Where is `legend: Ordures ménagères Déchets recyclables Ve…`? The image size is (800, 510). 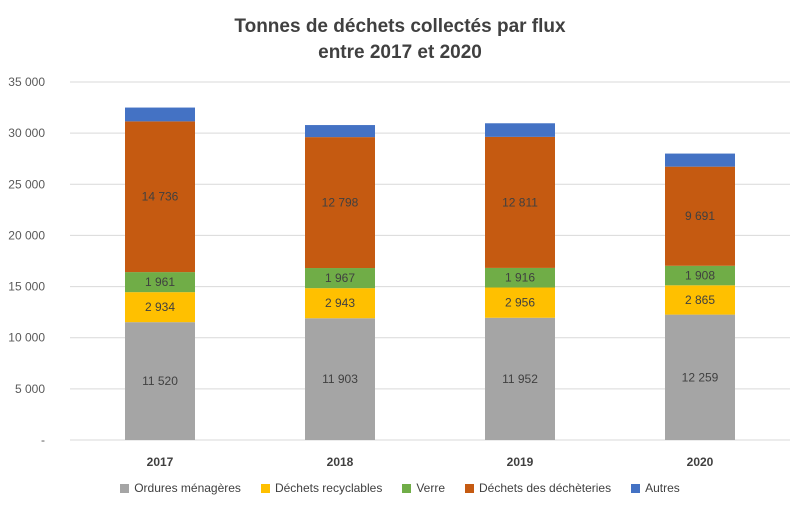 legend: Ordures ménagères Déchets recyclables Ve… is located at coordinates (400, 488).